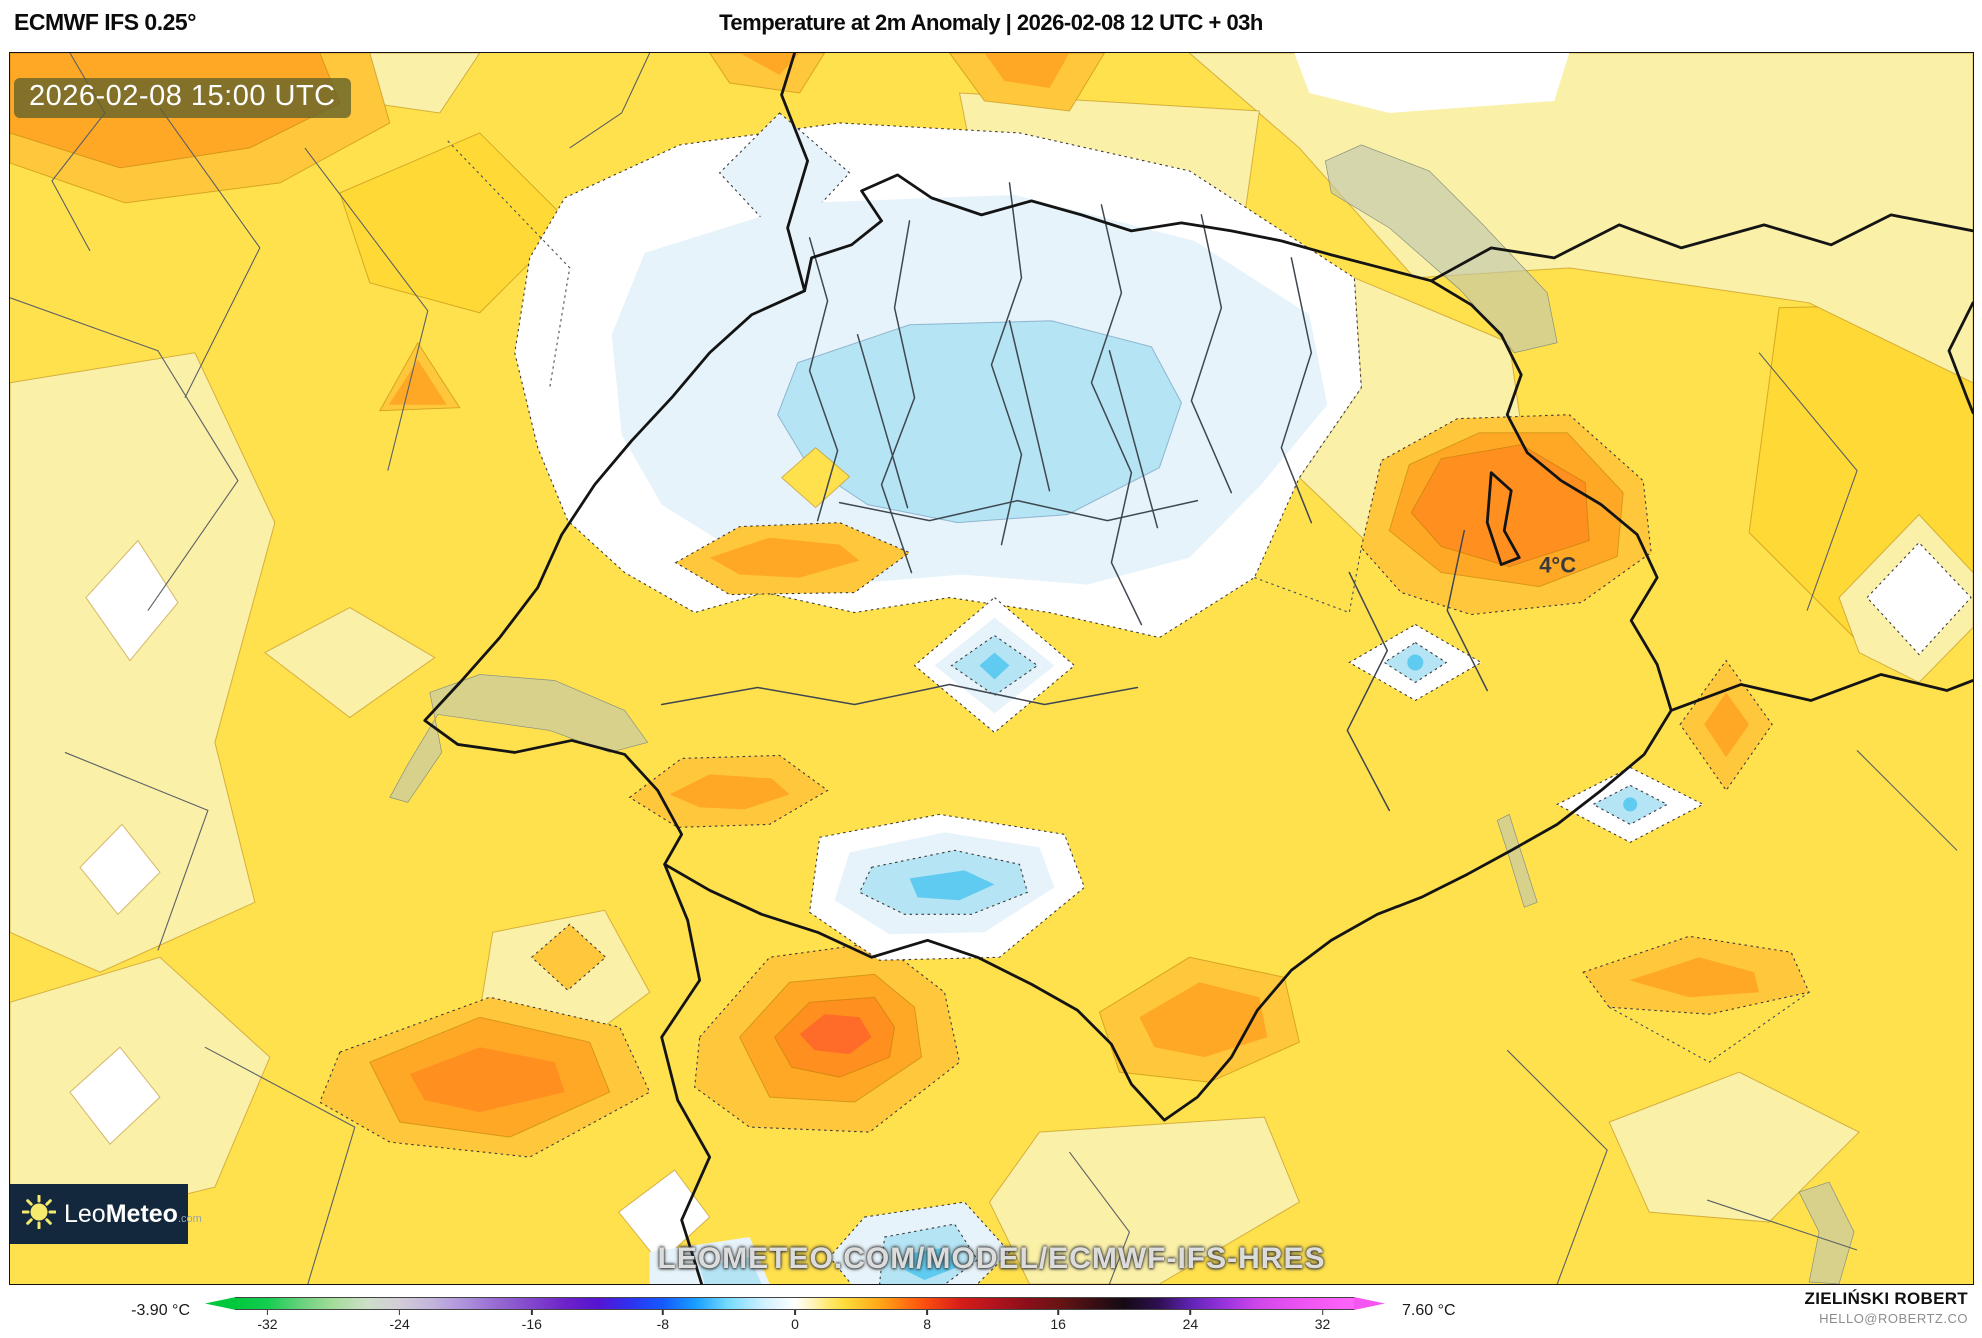 Image resolution: width=1982 pixels, height=1338 pixels. I want to click on colorbar-min-label: -3.90 °C, so click(160, 1310).